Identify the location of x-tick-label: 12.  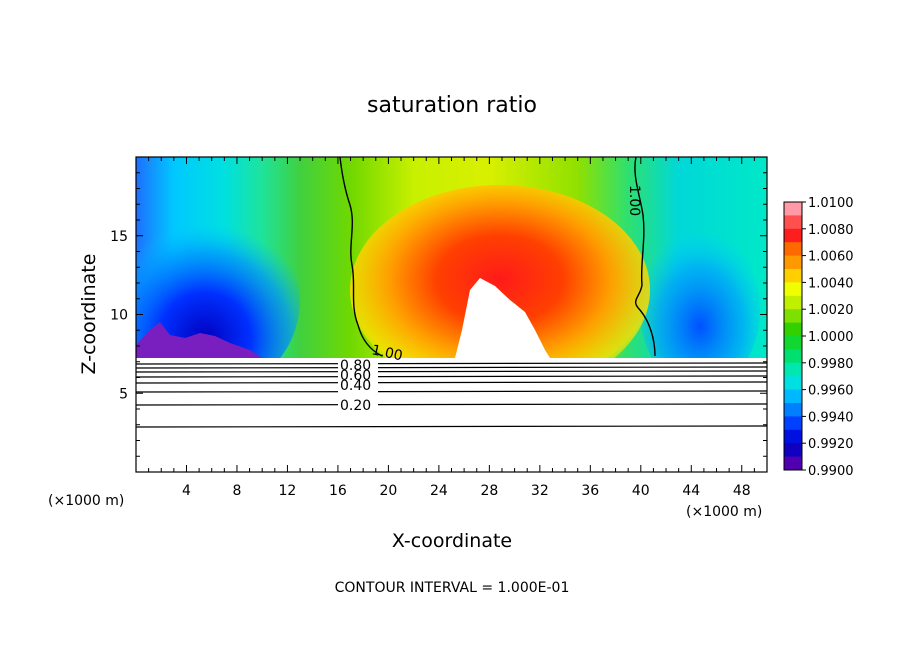
(288, 491).